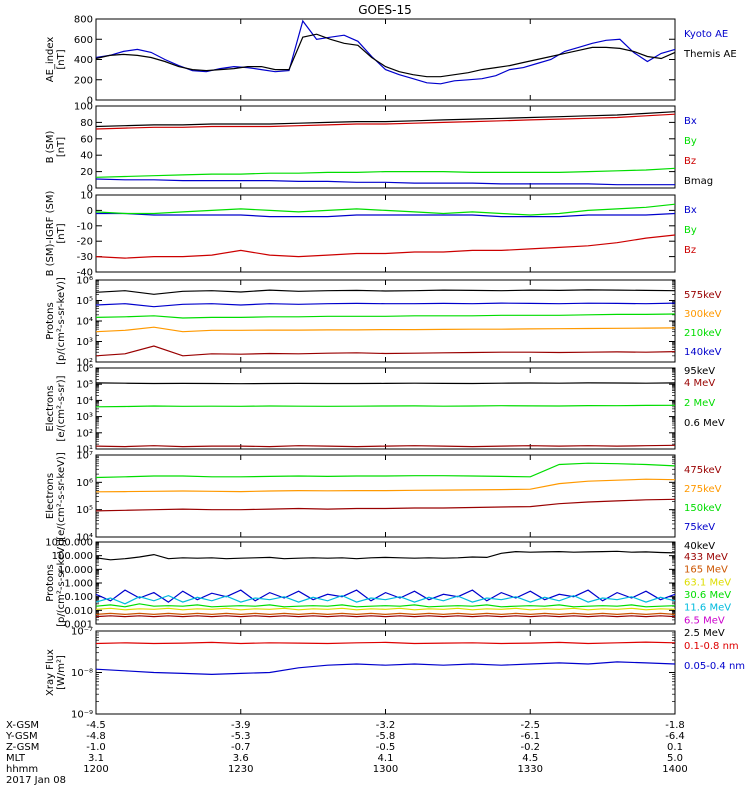 This screenshot has height=800, width=750. Describe the element at coordinates (78, 597) in the screenshot. I see `y-tick-label: 0.100` at that location.